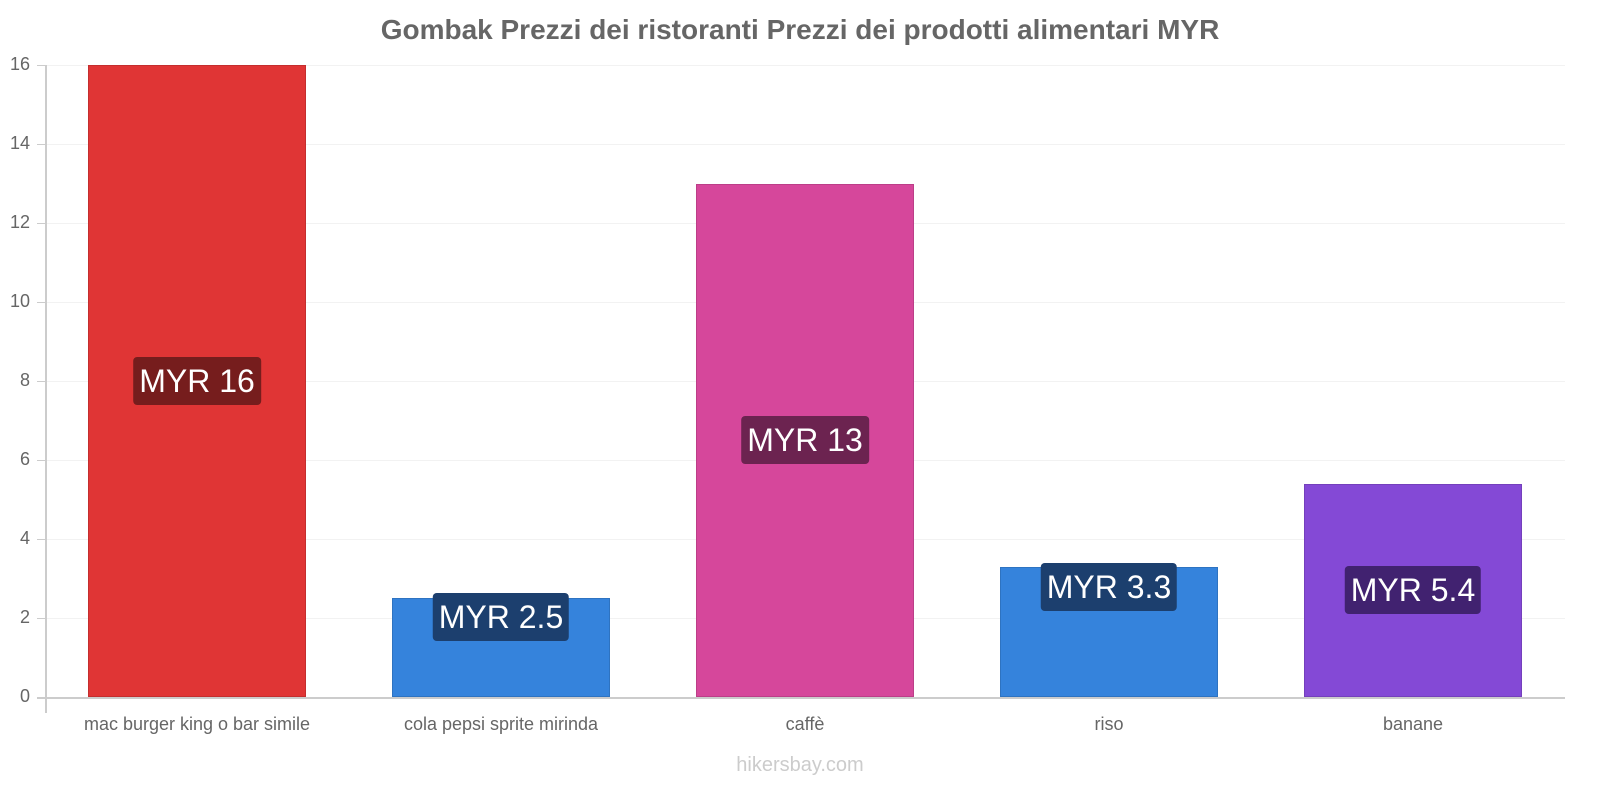  What do you see at coordinates (19, 222) in the screenshot?
I see `y-tick-label: 12` at bounding box center [19, 222].